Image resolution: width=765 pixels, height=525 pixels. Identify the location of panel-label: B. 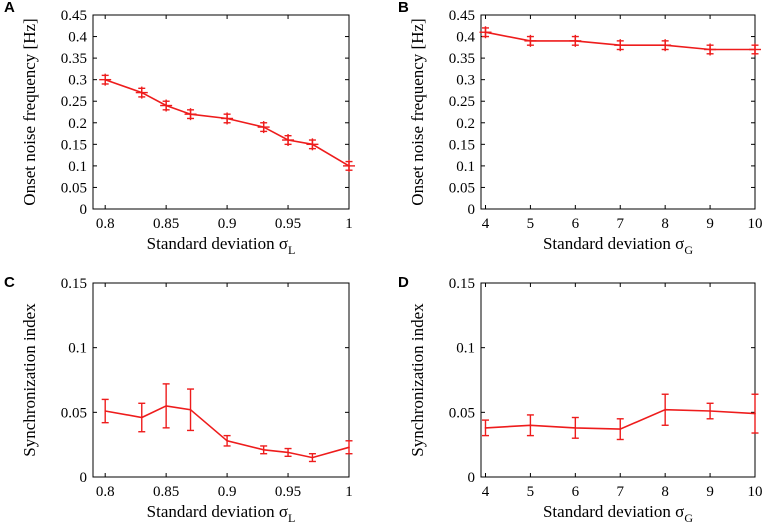
(403, 8).